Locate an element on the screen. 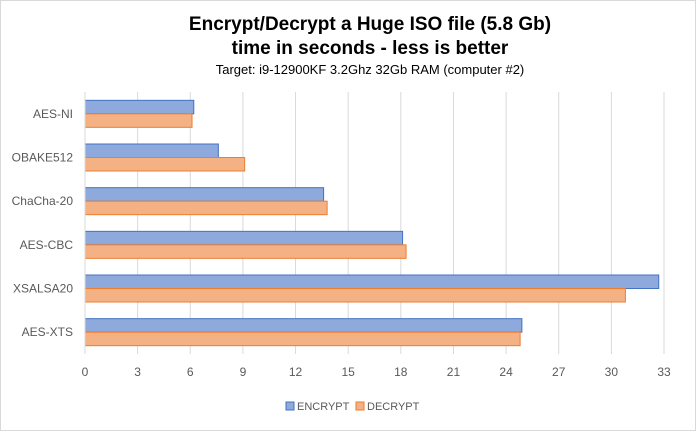 The image size is (696, 431). category-label: AES-XTS is located at coordinates (47, 332).